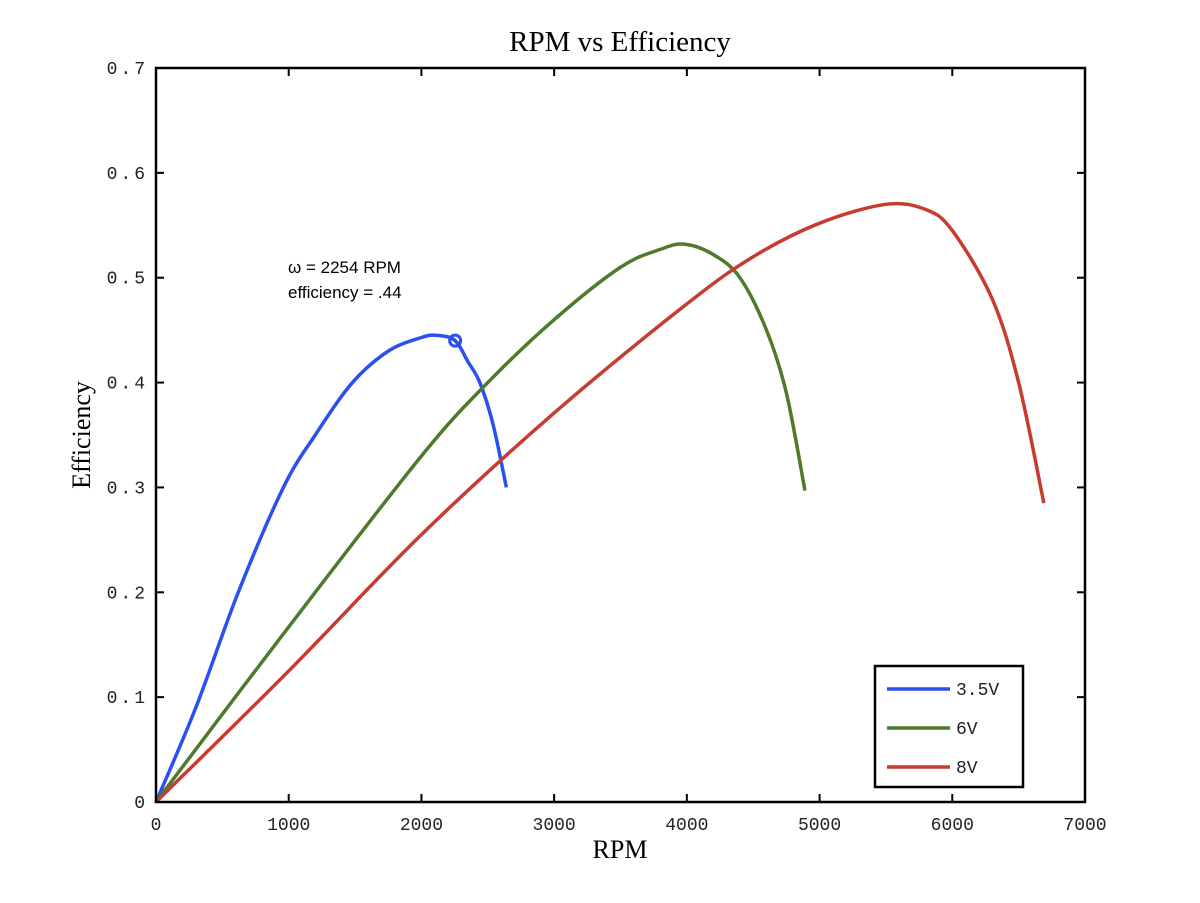  I want to click on y-tick-label: 0.4, so click(127, 385).